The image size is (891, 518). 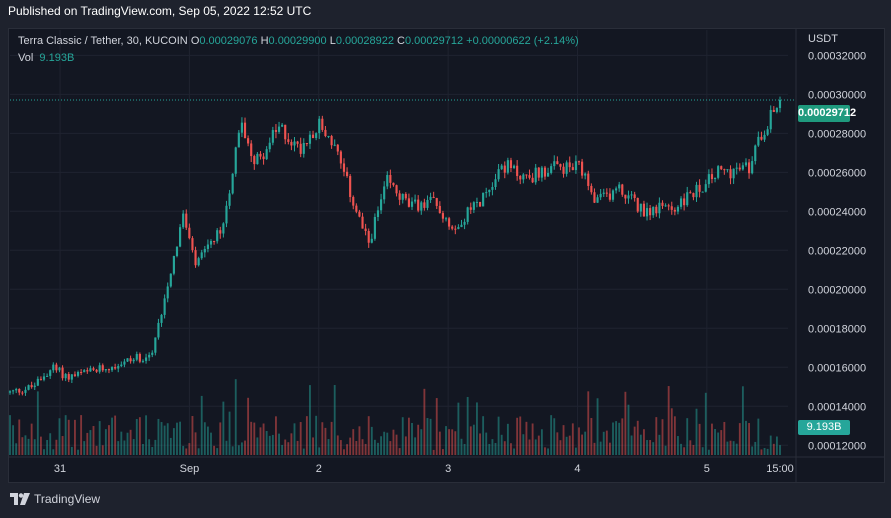 What do you see at coordinates (190, 469) in the screenshot?
I see `time-tick-label: Sep` at bounding box center [190, 469].